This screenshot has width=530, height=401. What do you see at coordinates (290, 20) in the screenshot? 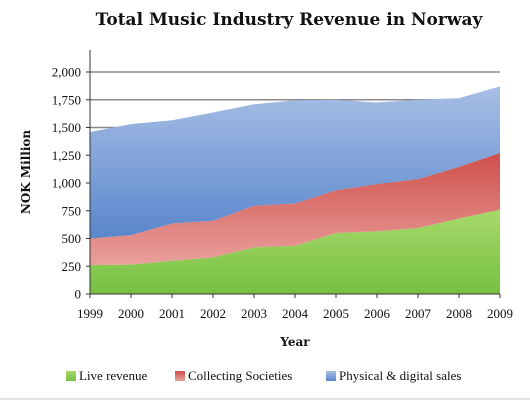
I see `chart-title: Total Music Industry Revenue in Norway` at bounding box center [290, 20].